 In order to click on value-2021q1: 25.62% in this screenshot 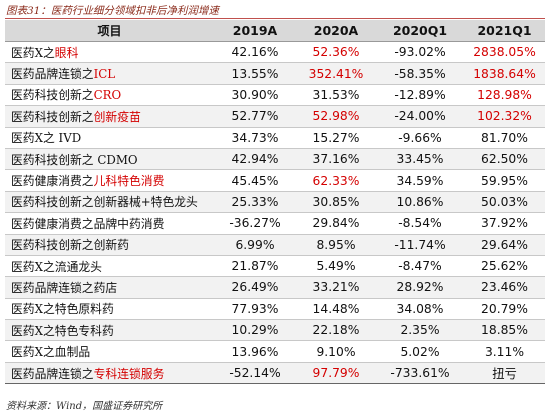, I will do `click(504, 266)`.